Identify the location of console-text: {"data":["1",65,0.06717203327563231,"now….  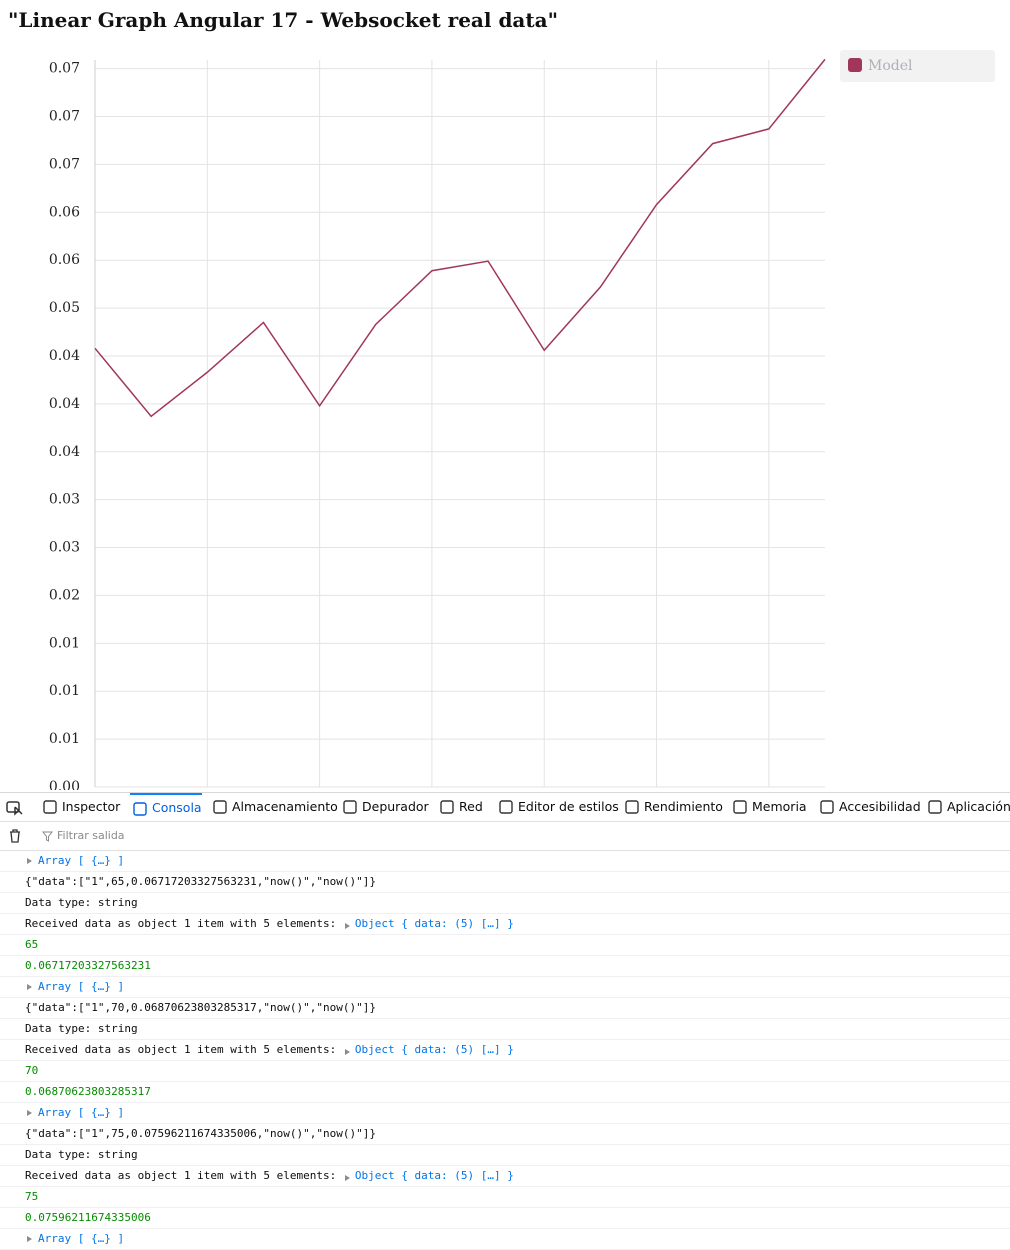
(200, 881).